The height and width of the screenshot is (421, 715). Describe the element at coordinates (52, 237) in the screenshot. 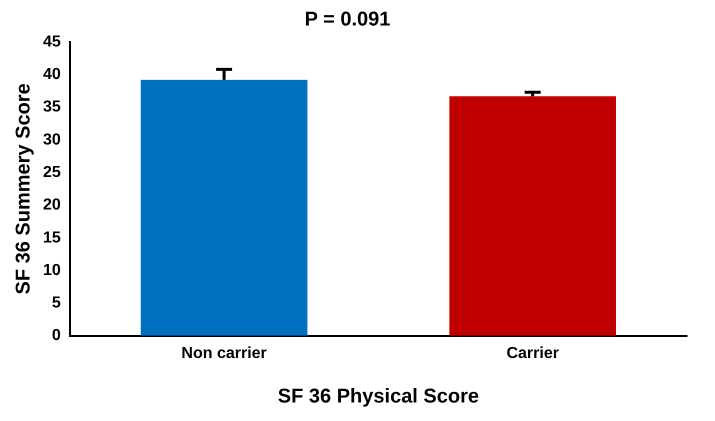

I see `y-tick-label: 15` at that location.